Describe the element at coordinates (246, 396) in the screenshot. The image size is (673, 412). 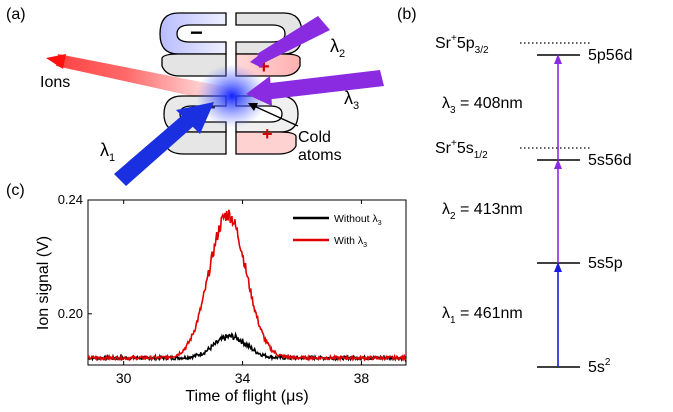
I see `x-axis-label: Time of flight (μs)` at that location.